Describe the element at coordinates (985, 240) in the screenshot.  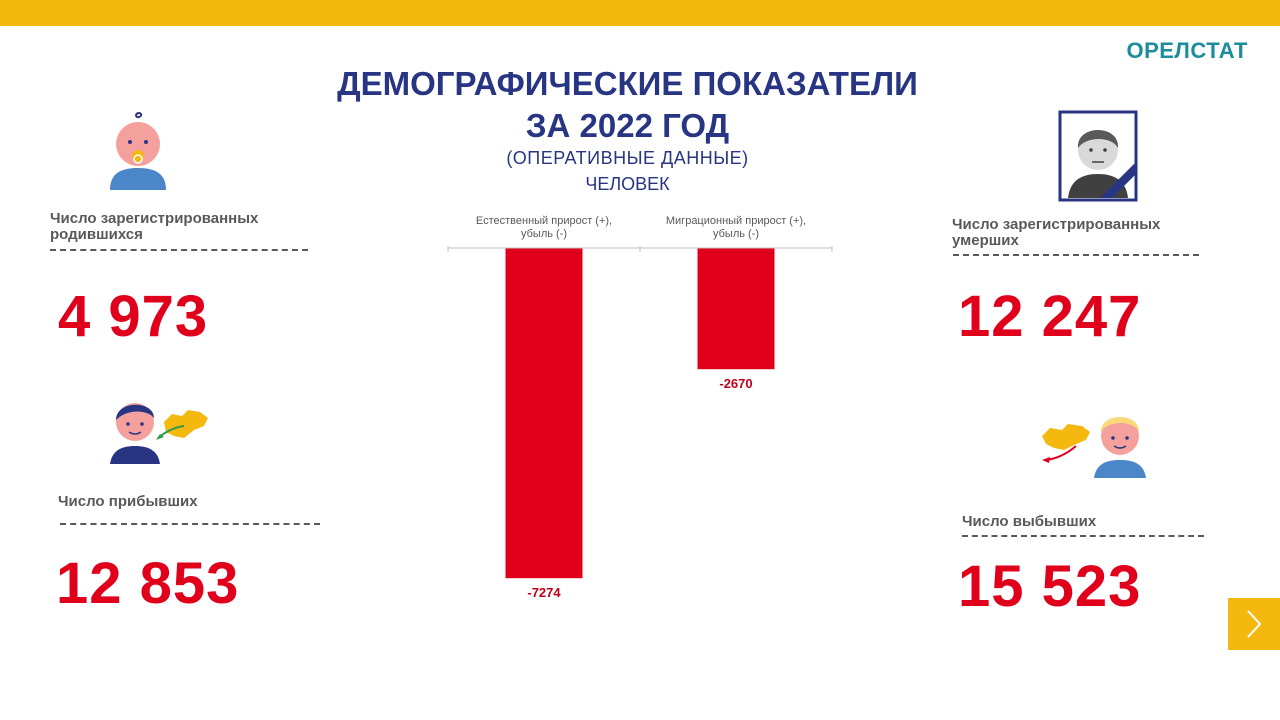
I see `deaths-label-line2: умерших` at that location.